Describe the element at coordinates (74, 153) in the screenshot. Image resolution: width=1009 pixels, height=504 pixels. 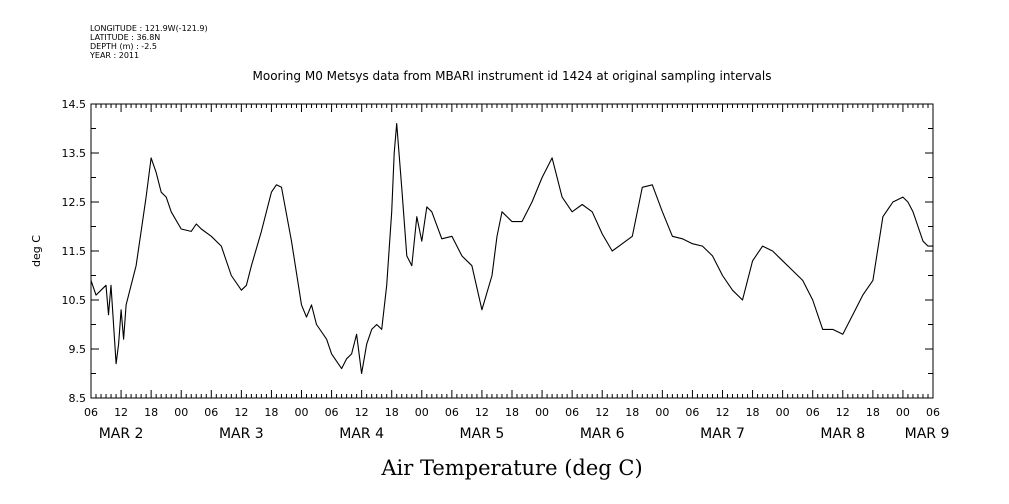
I see `y-tick-label: 13.5` at that location.